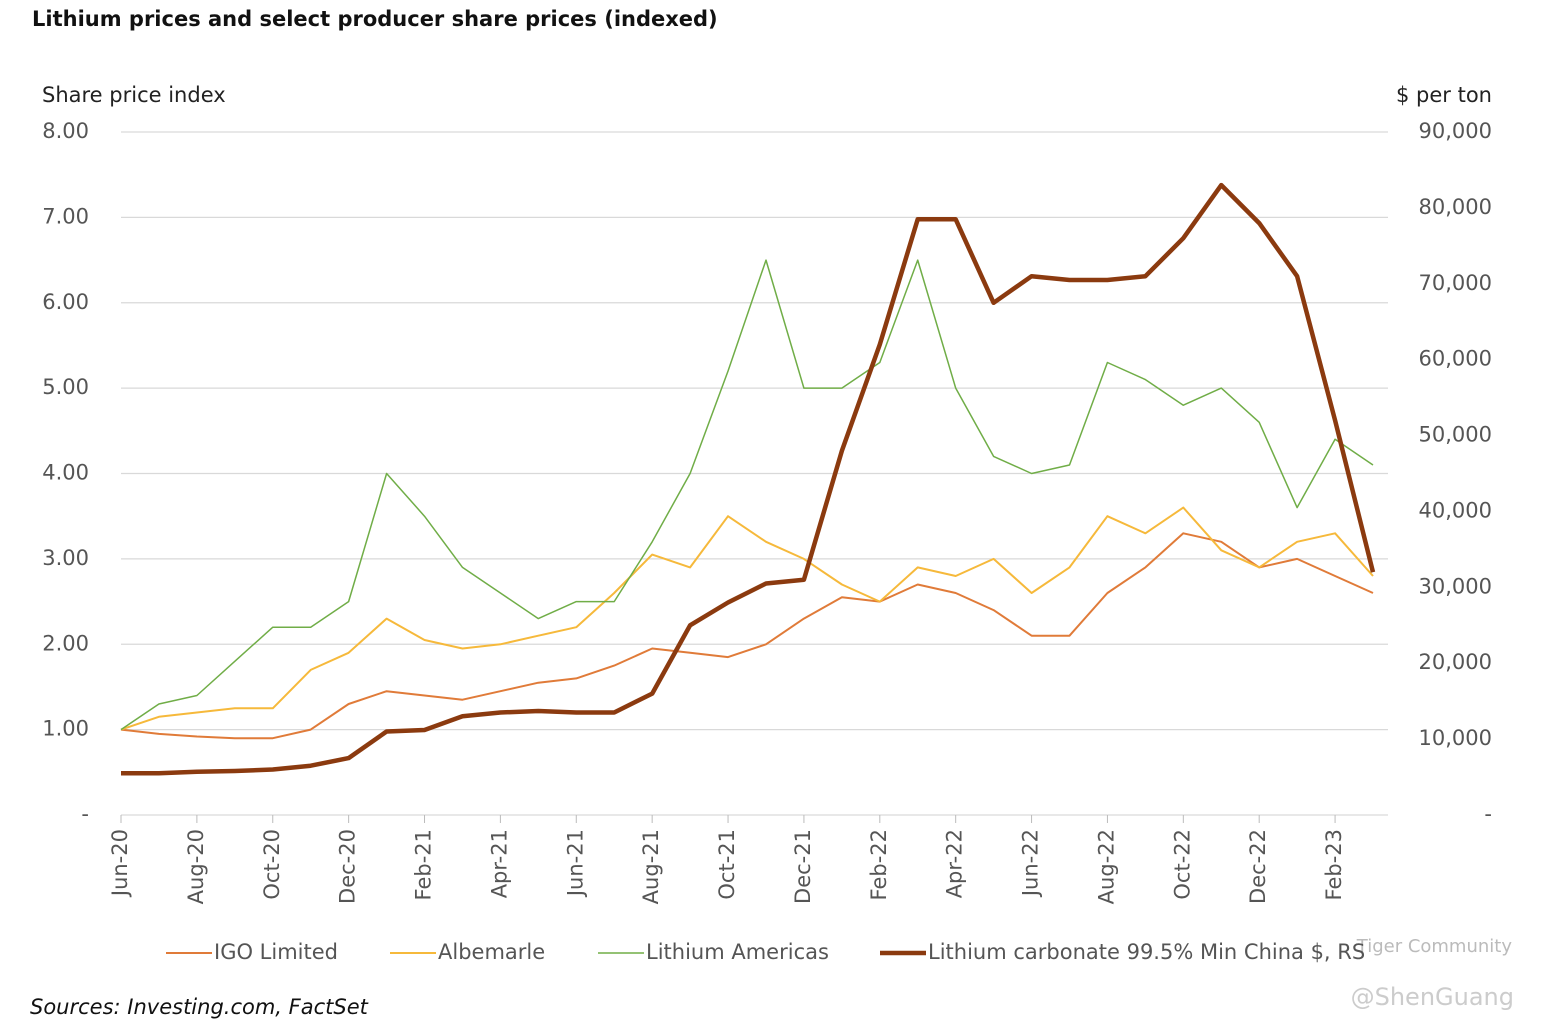 The height and width of the screenshot is (1031, 1544). Describe the element at coordinates (1455, 207) in the screenshot. I see `y2-tick-label: 80,000` at that location.